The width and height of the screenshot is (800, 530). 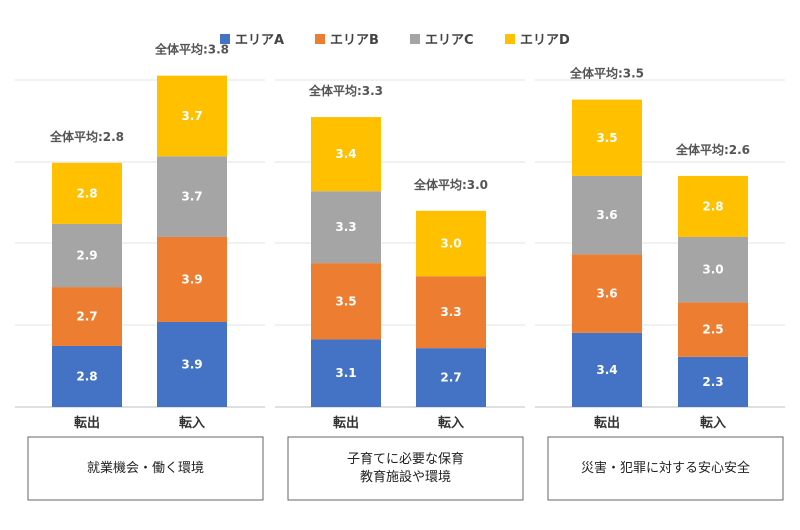 What do you see at coordinates (86, 136) in the screenshot?
I see `average-label-p1-転出: 全体平均:2.8` at bounding box center [86, 136].